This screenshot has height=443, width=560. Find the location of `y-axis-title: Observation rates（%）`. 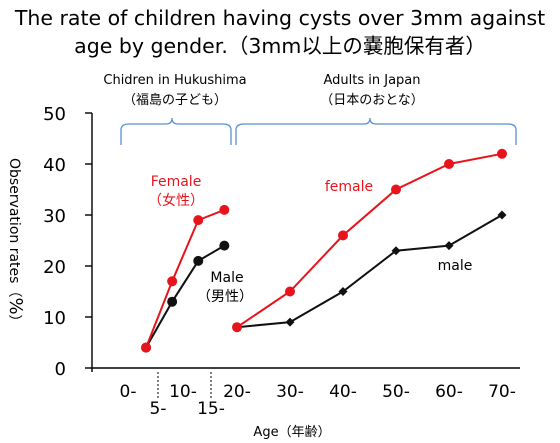

y-axis-title: Observation rates（%） is located at coordinates (15, 243).